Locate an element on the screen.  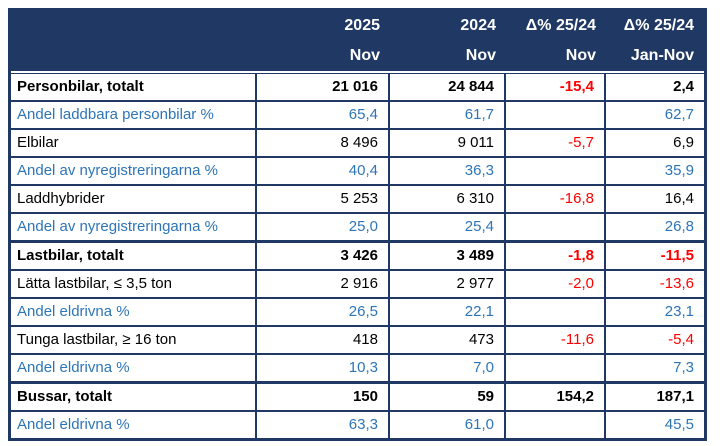
value-2025-nov: 150 is located at coordinates (323, 397).